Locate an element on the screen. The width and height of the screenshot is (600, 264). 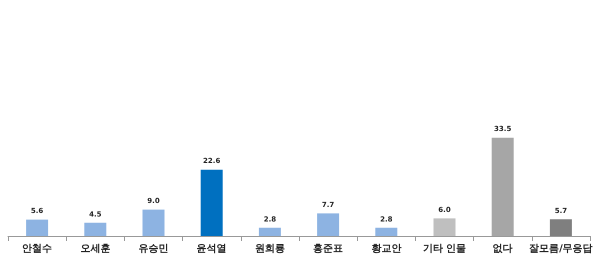
x-tick-label: 없다 is located at coordinates (502, 249).